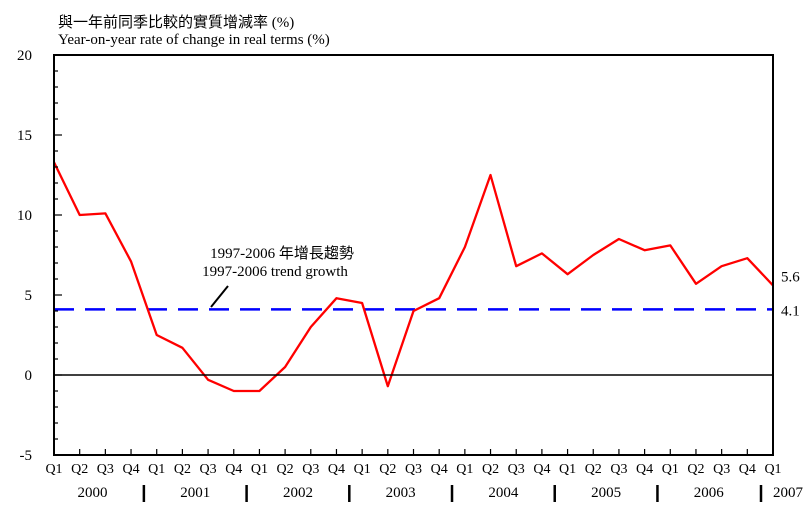 The width and height of the screenshot is (810, 511). Describe the element at coordinates (24, 56) in the screenshot. I see `y-tick-label: 20` at that location.